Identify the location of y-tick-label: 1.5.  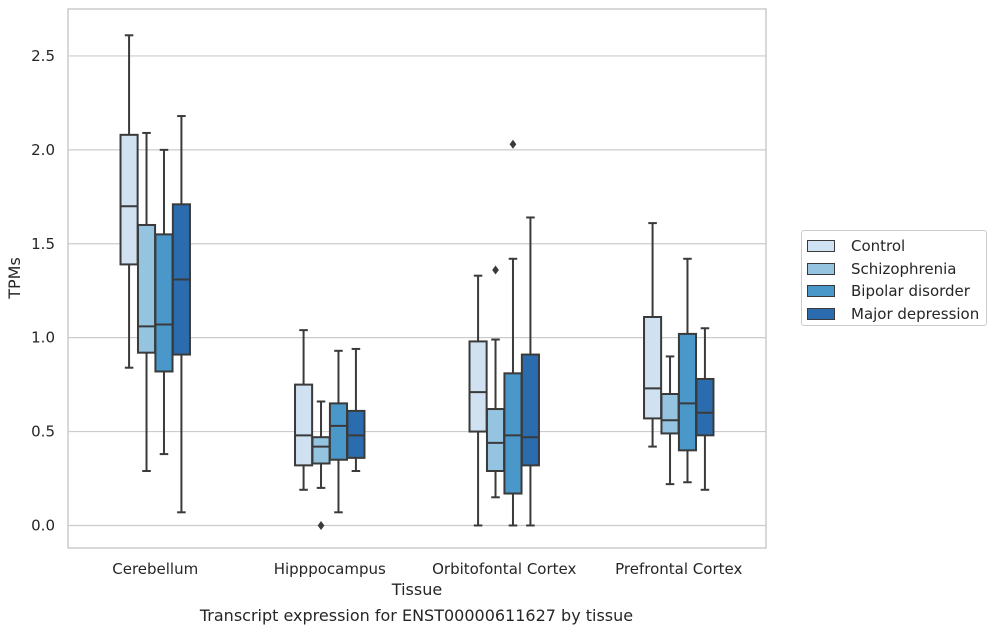
(43, 244).